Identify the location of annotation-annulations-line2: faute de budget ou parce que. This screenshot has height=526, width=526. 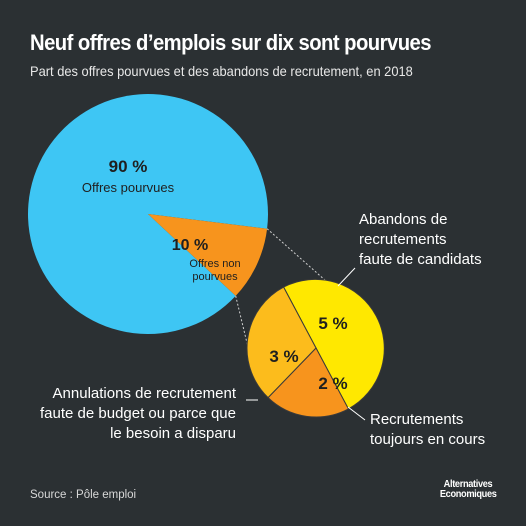
(138, 413).